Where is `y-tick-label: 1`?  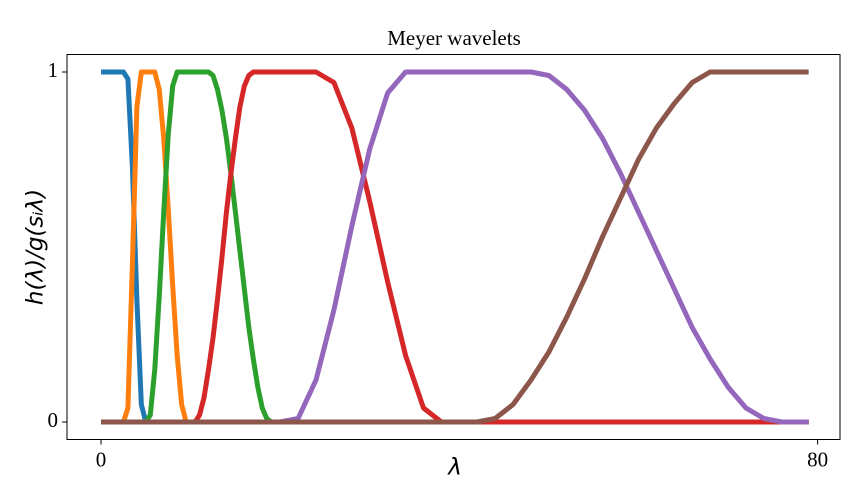 y-tick-label: 1 is located at coordinates (53, 70).